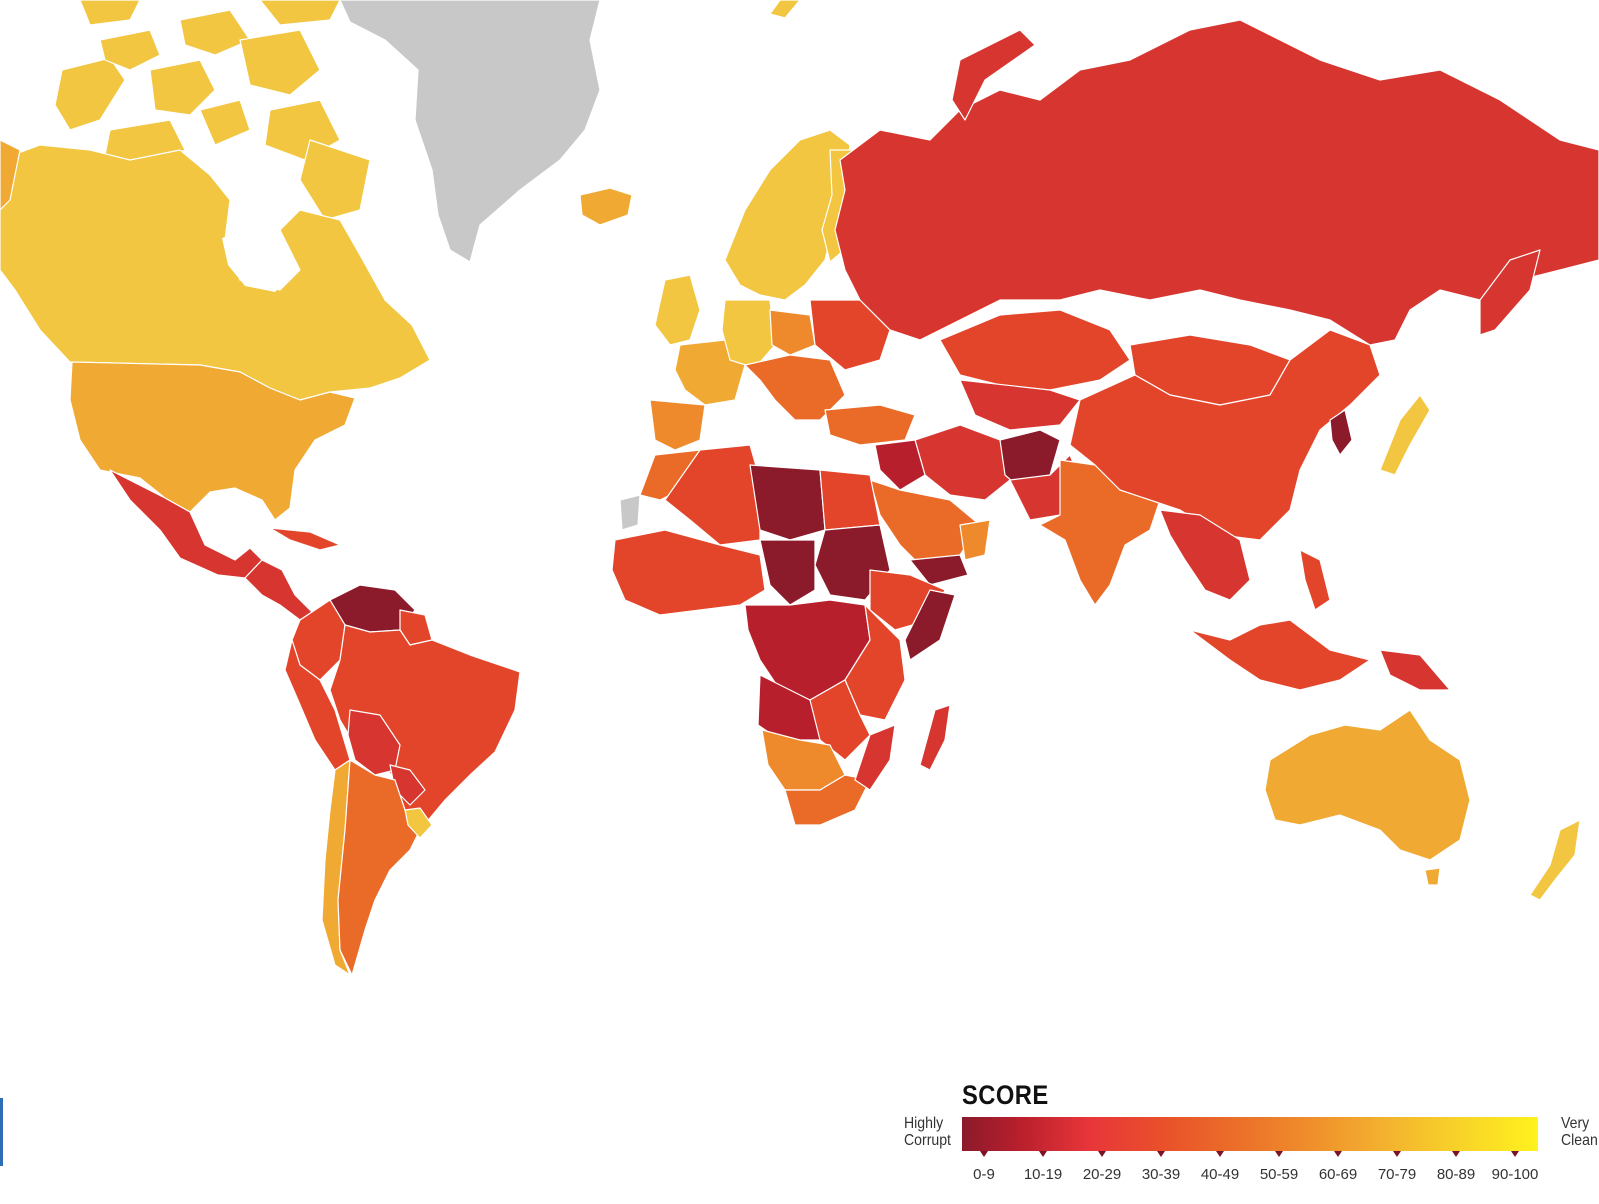 Image resolution: width=1599 pixels, height=1204 pixels. Describe the element at coordinates (1367, 785) in the screenshot. I see `country-australia` at that location.